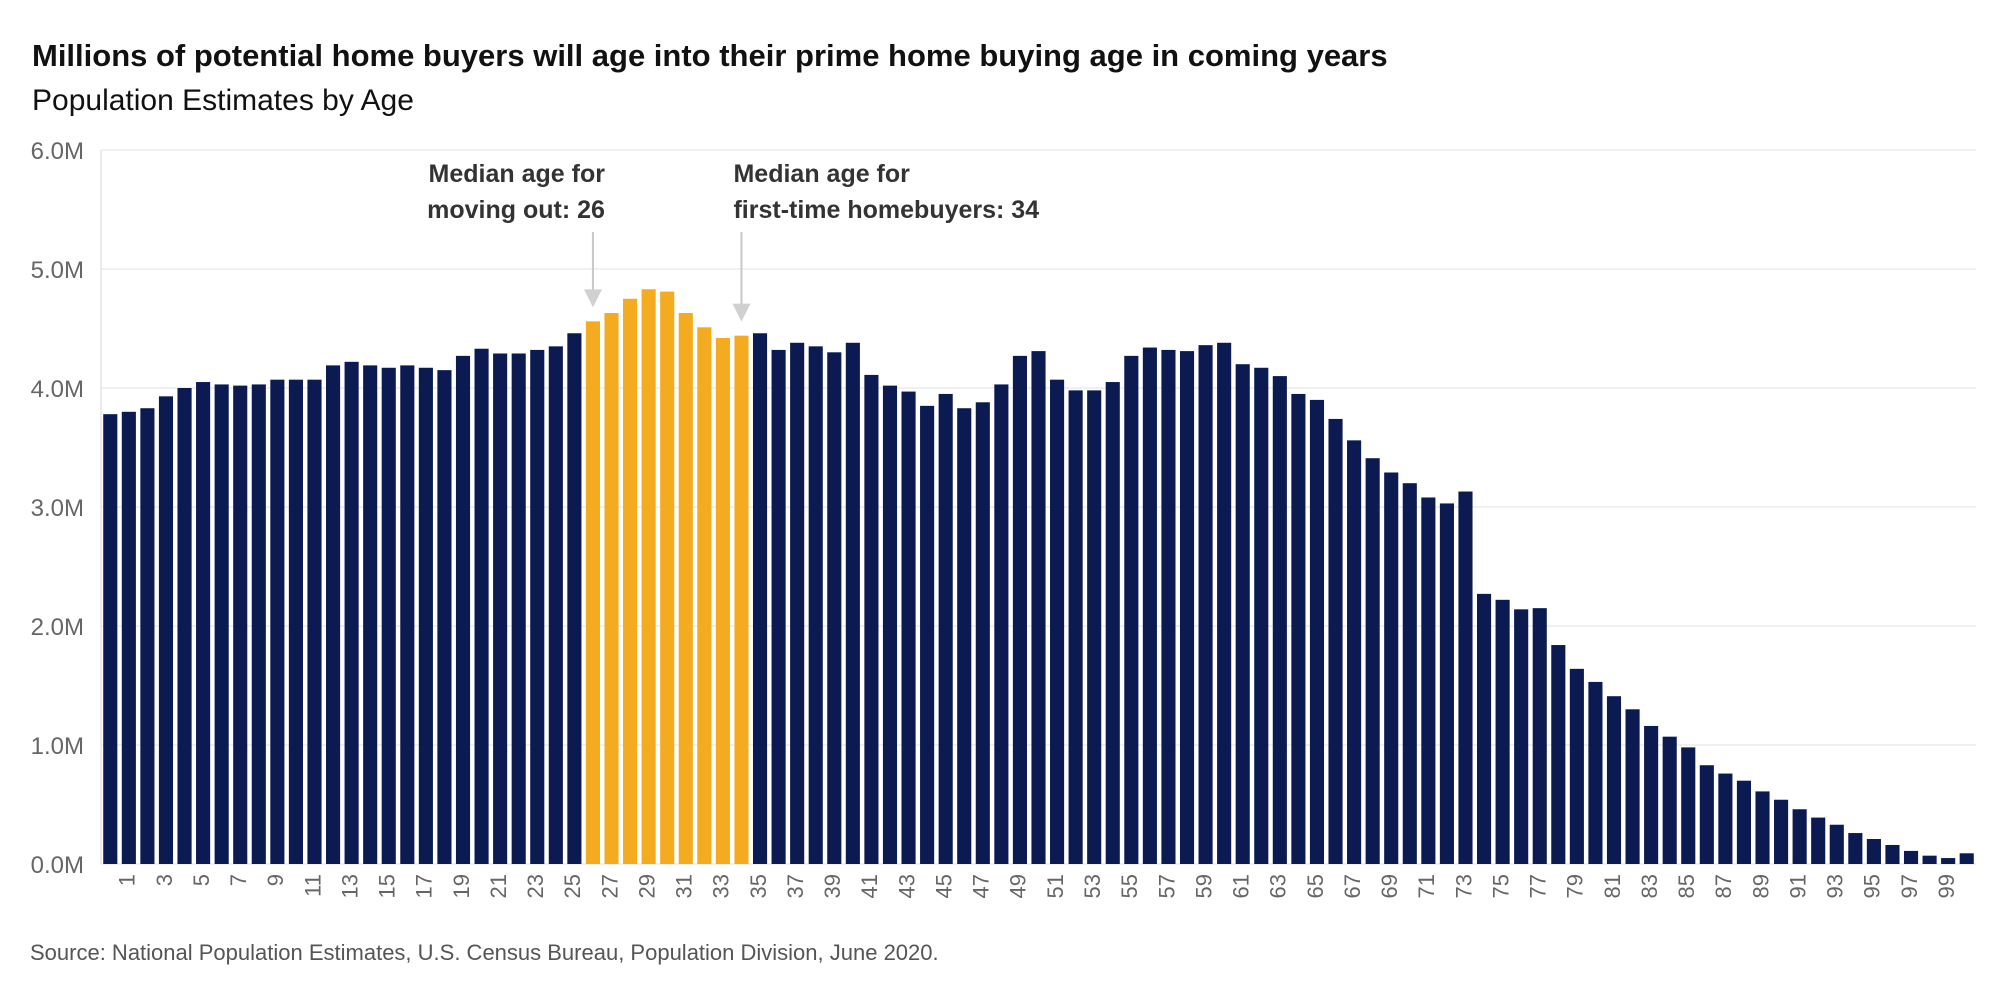 The width and height of the screenshot is (2000, 1000). Describe the element at coordinates (1463, 886) in the screenshot. I see `x-tick-label: 73` at that location.